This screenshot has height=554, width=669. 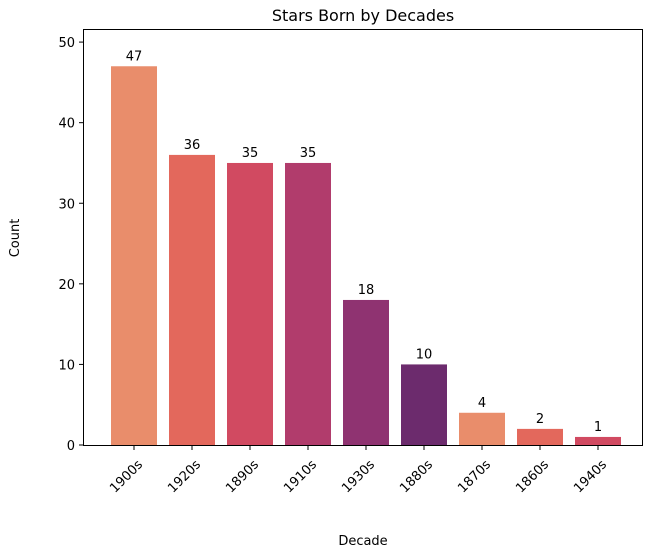 I want to click on x-tick-label: 1900s, so click(x=126, y=476).